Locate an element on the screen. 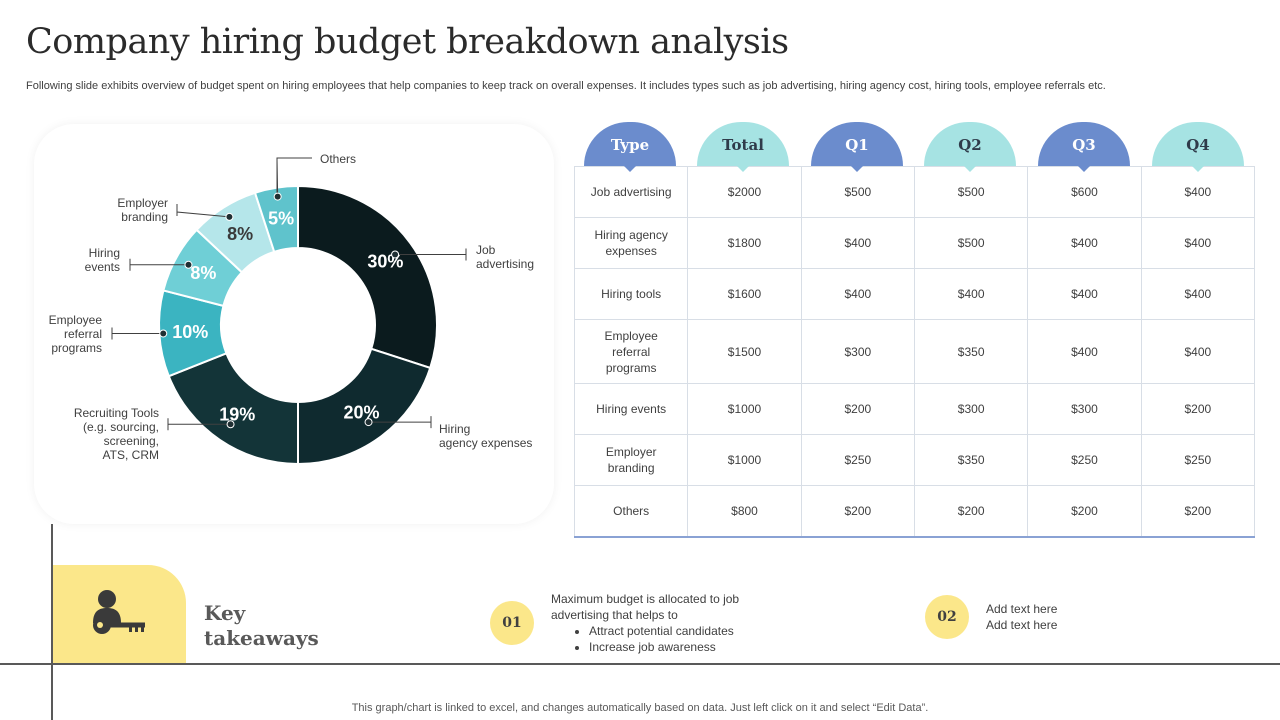 The width and height of the screenshot is (1280, 720). leader-dot-job-advertising is located at coordinates (395, 254).